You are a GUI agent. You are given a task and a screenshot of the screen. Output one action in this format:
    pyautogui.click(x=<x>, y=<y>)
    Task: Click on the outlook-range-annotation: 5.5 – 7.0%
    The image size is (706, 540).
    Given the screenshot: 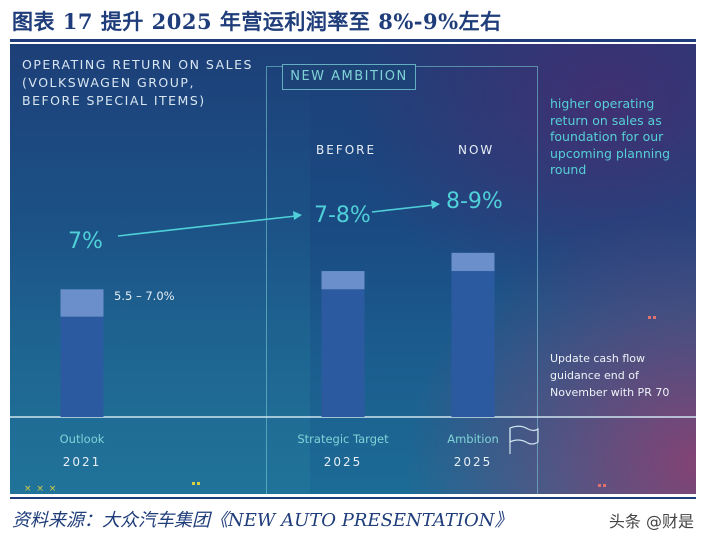 What is the action you would take?
    pyautogui.click(x=144, y=296)
    